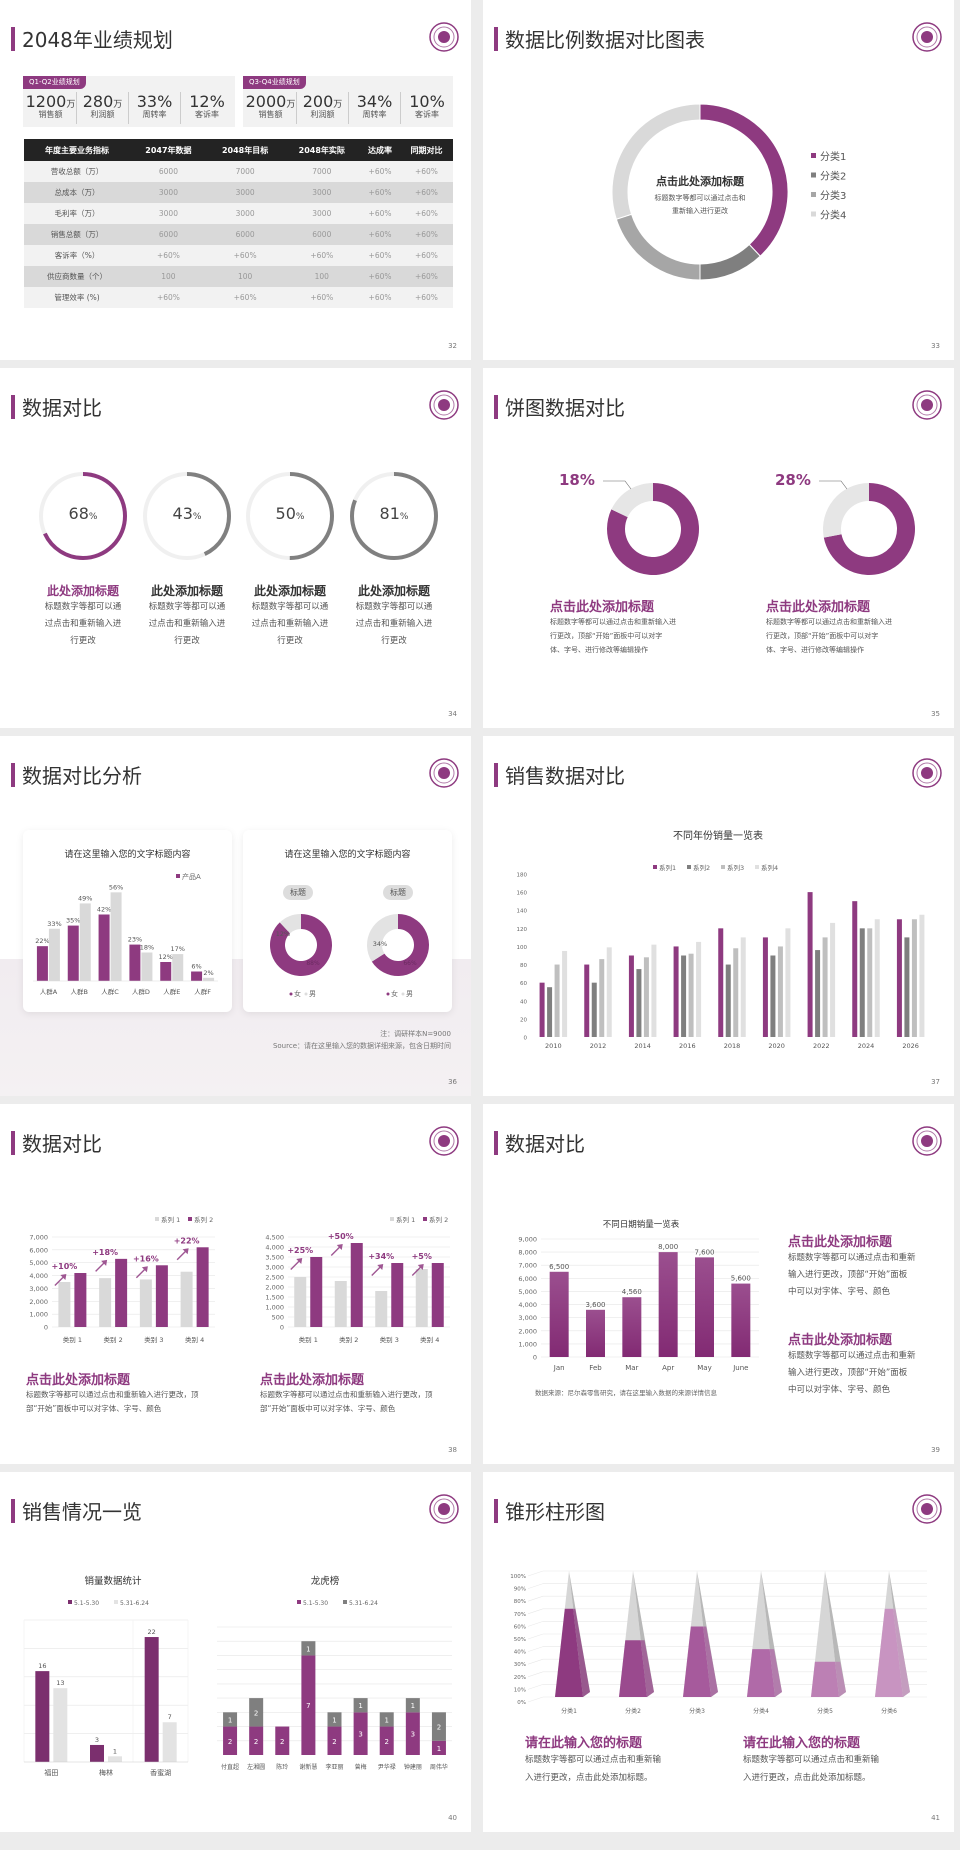 This screenshot has width=960, height=1850. I want to click on legend-label: 系列 1, so click(170, 1219).